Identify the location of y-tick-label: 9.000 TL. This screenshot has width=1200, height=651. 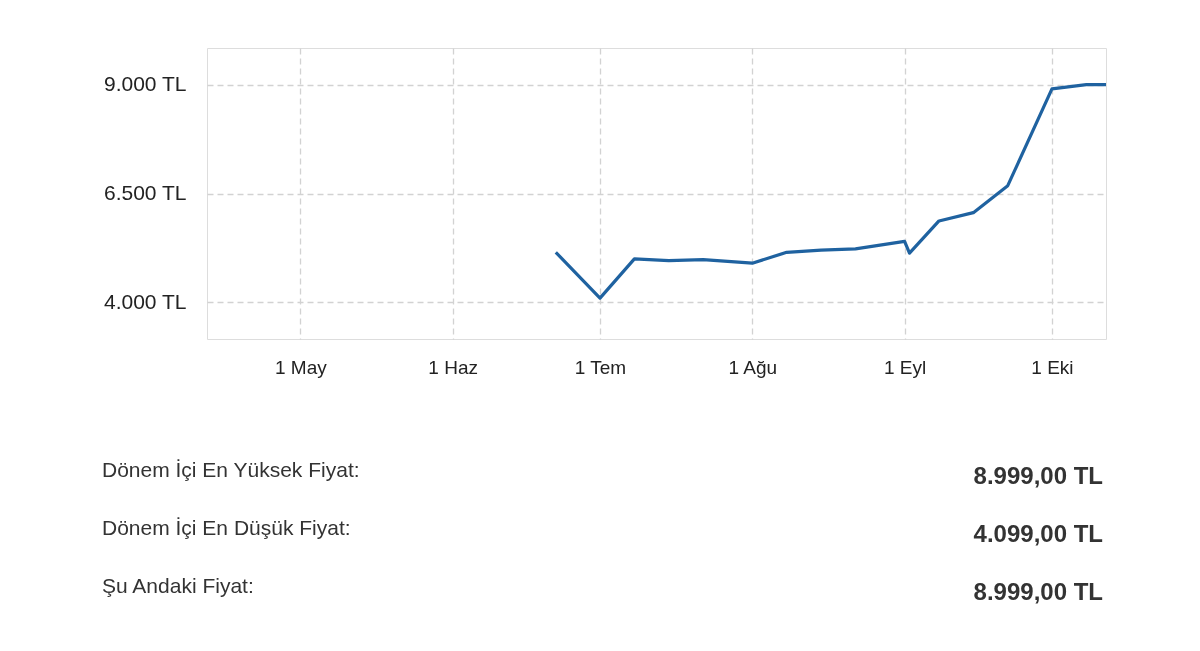
(145, 84).